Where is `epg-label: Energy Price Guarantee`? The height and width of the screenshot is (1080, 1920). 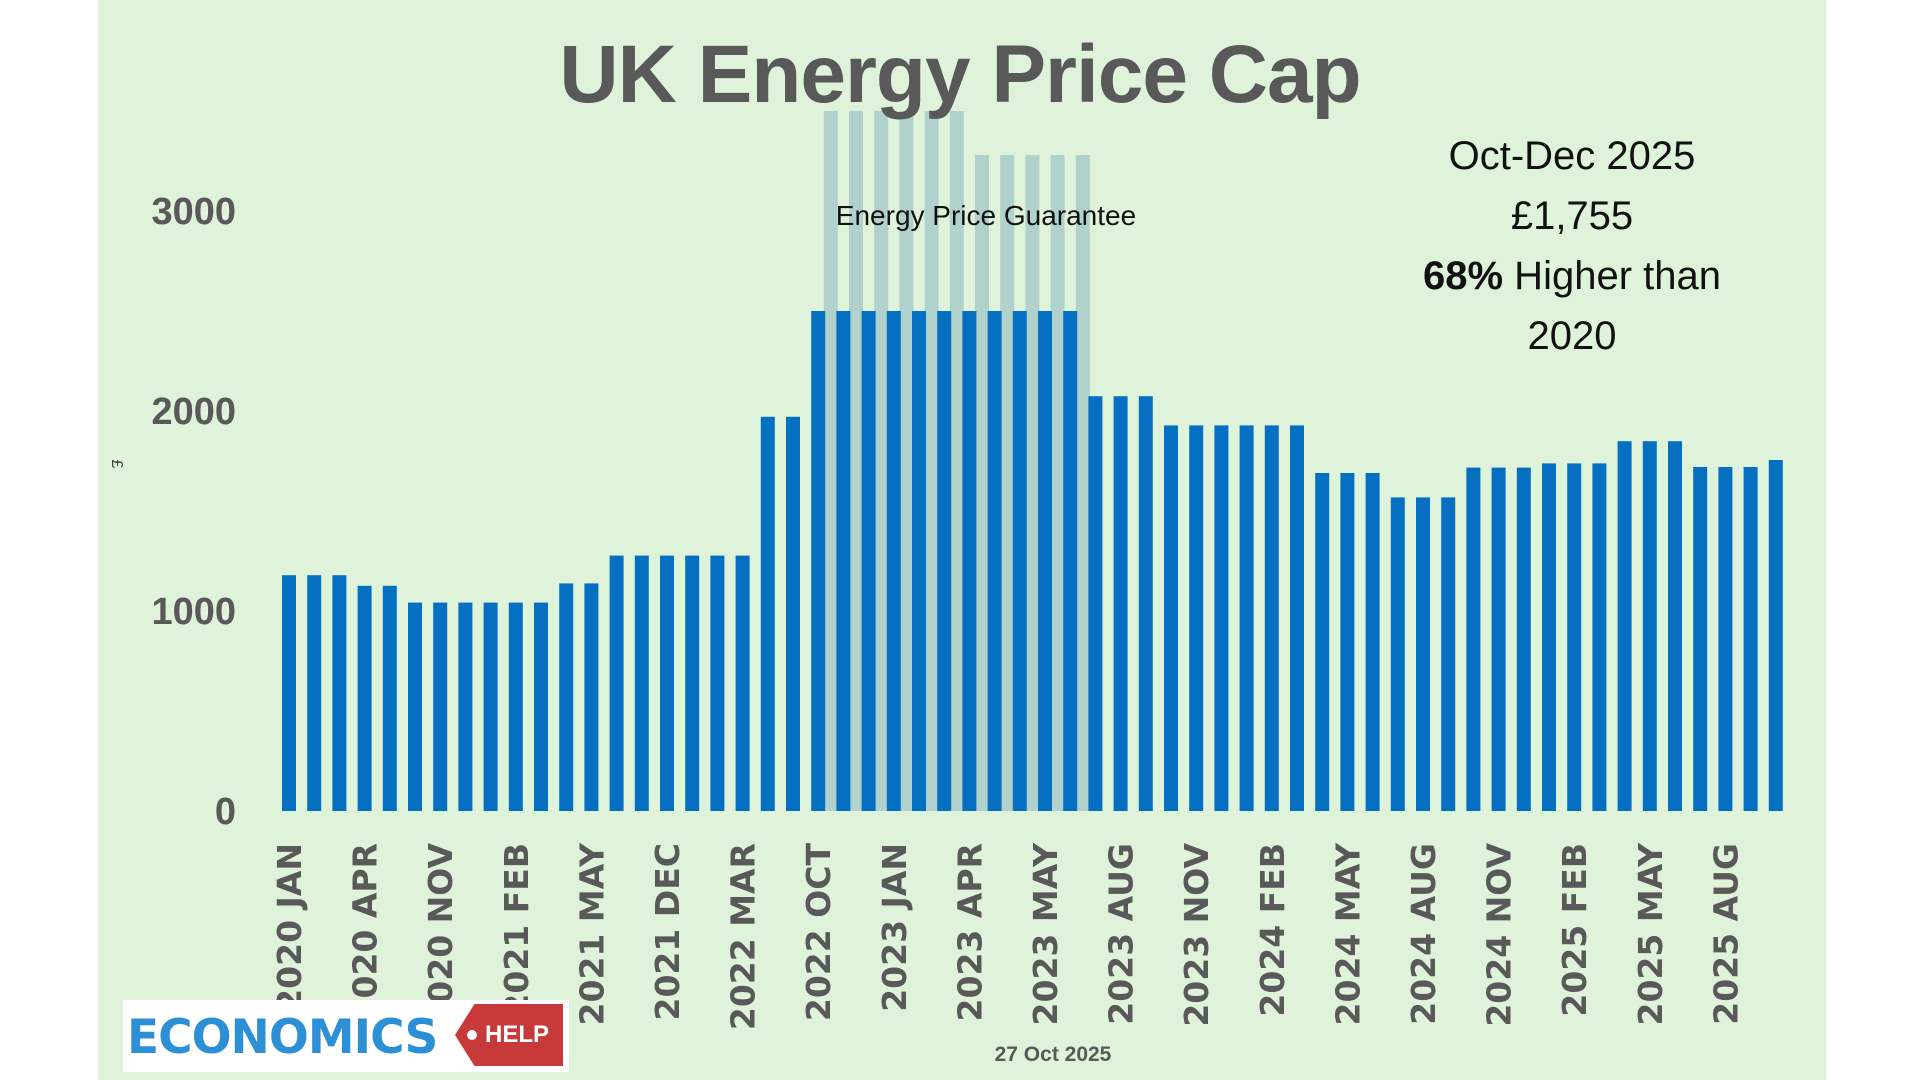
epg-label: Energy Price Guarantee is located at coordinates (986, 215).